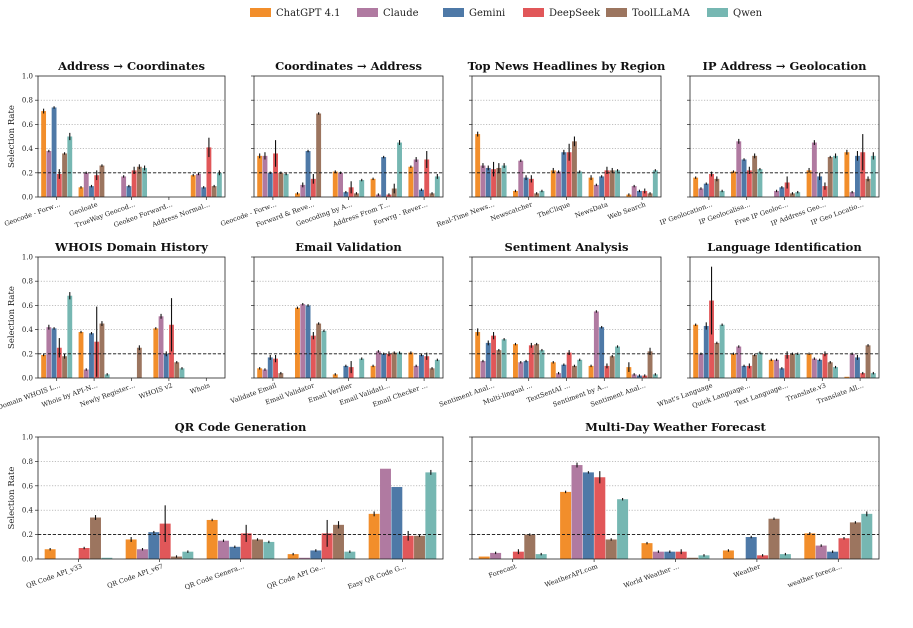 The image size is (913, 628). Describe the element at coordinates (308, 13) in the screenshot. I see `legend-label-0: ChatGPT 4.1` at that location.